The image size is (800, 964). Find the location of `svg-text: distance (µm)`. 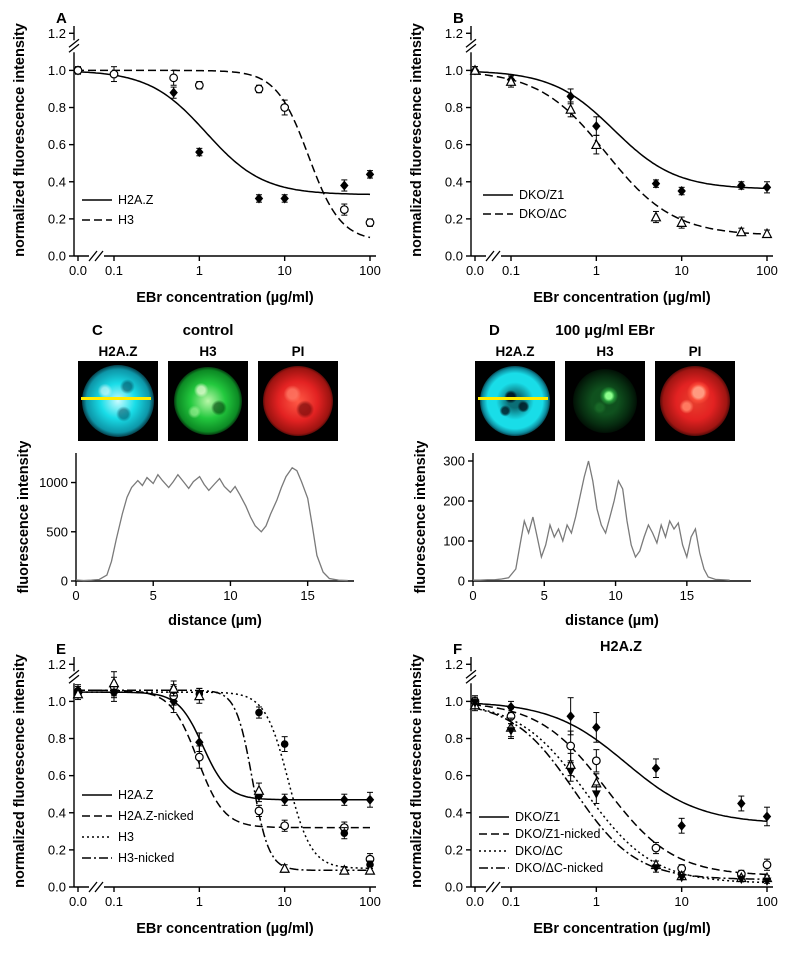

svg-text: distance (µm) is located at coordinates (612, 621).